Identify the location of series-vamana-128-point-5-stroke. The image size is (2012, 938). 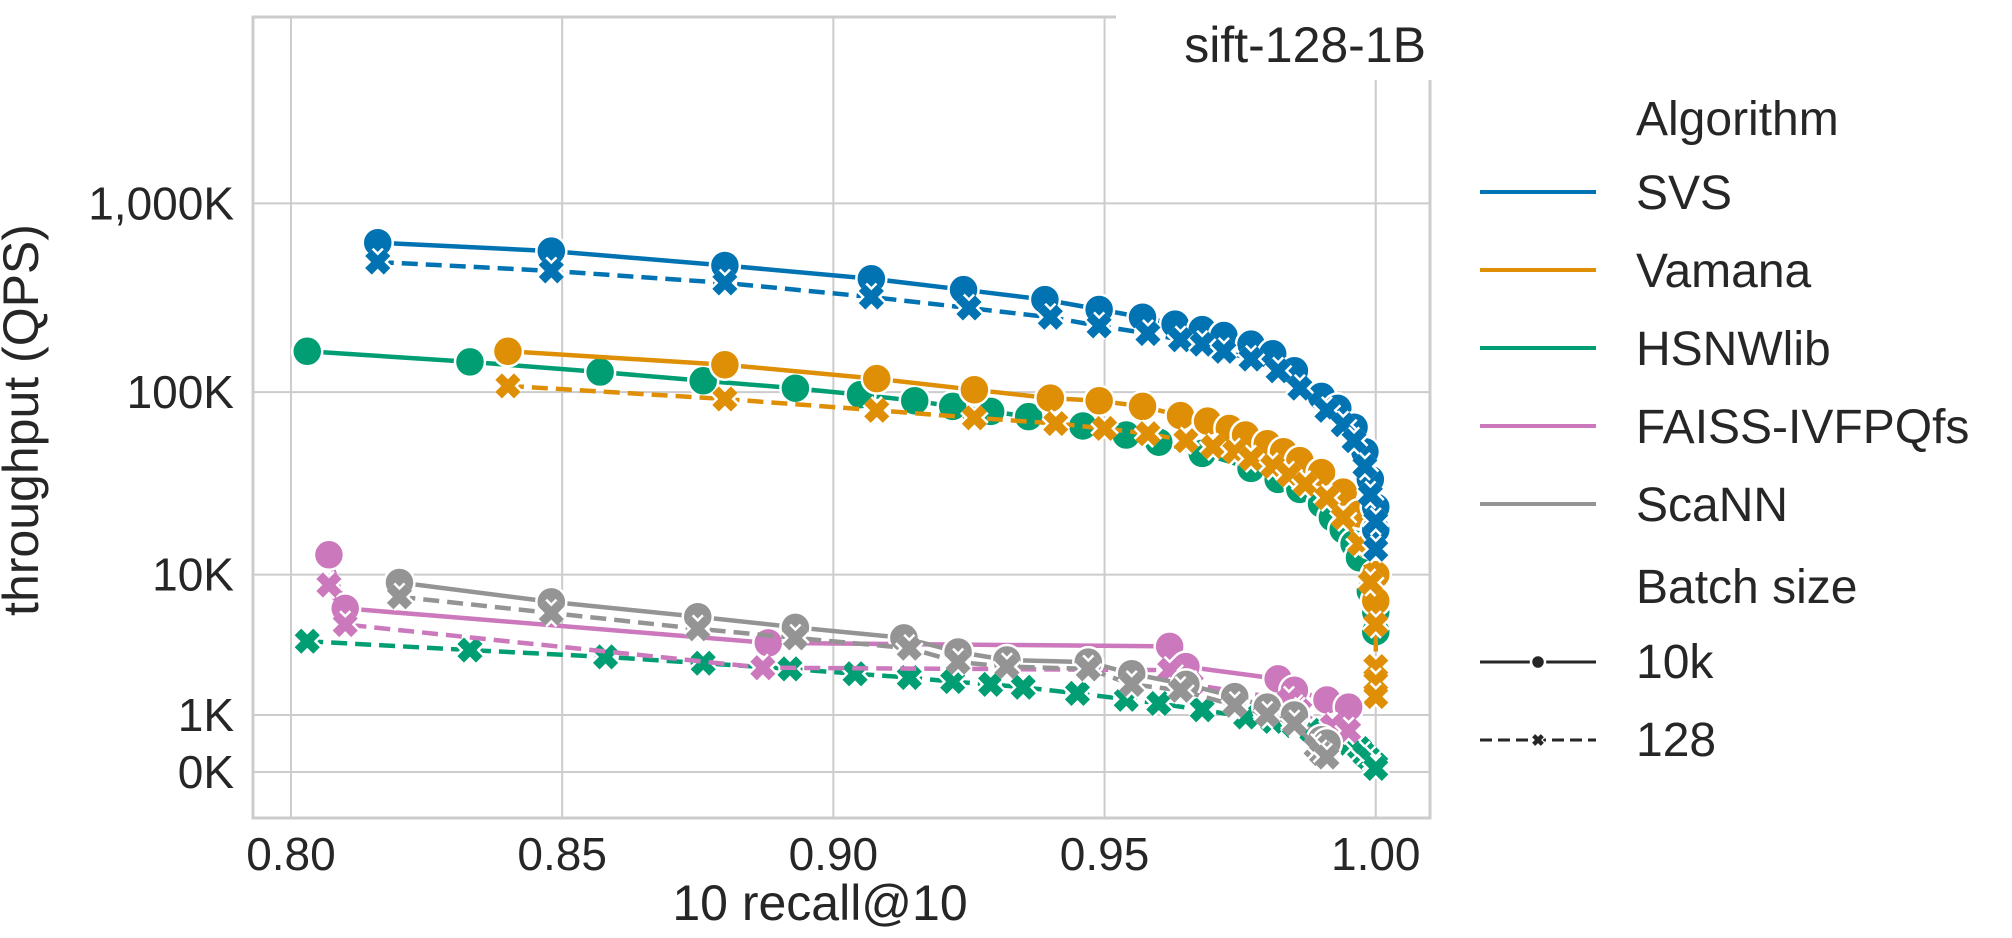
(1104, 428).